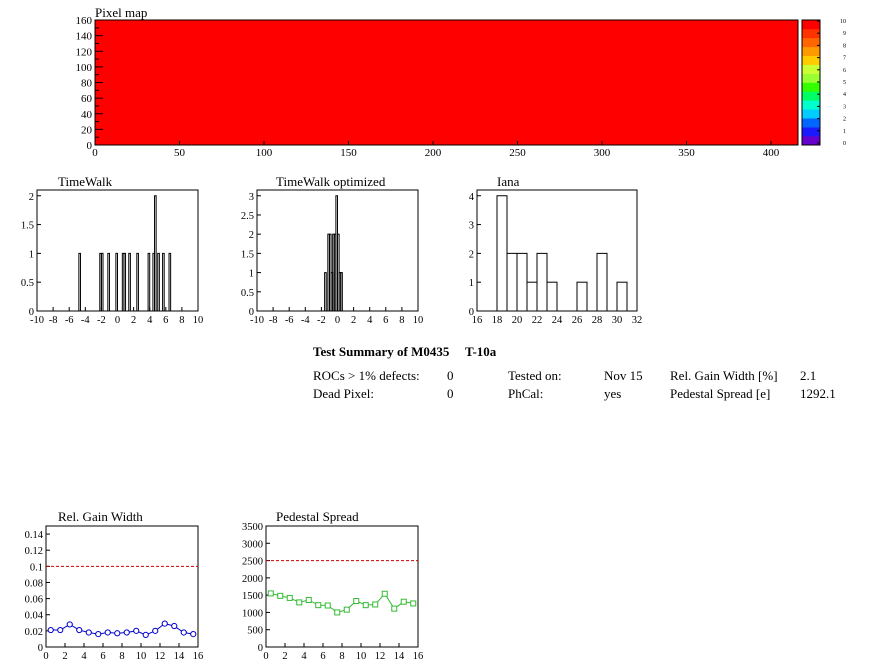  Describe the element at coordinates (844, 71) in the screenshot. I see `palette-tick-label: 6` at that location.